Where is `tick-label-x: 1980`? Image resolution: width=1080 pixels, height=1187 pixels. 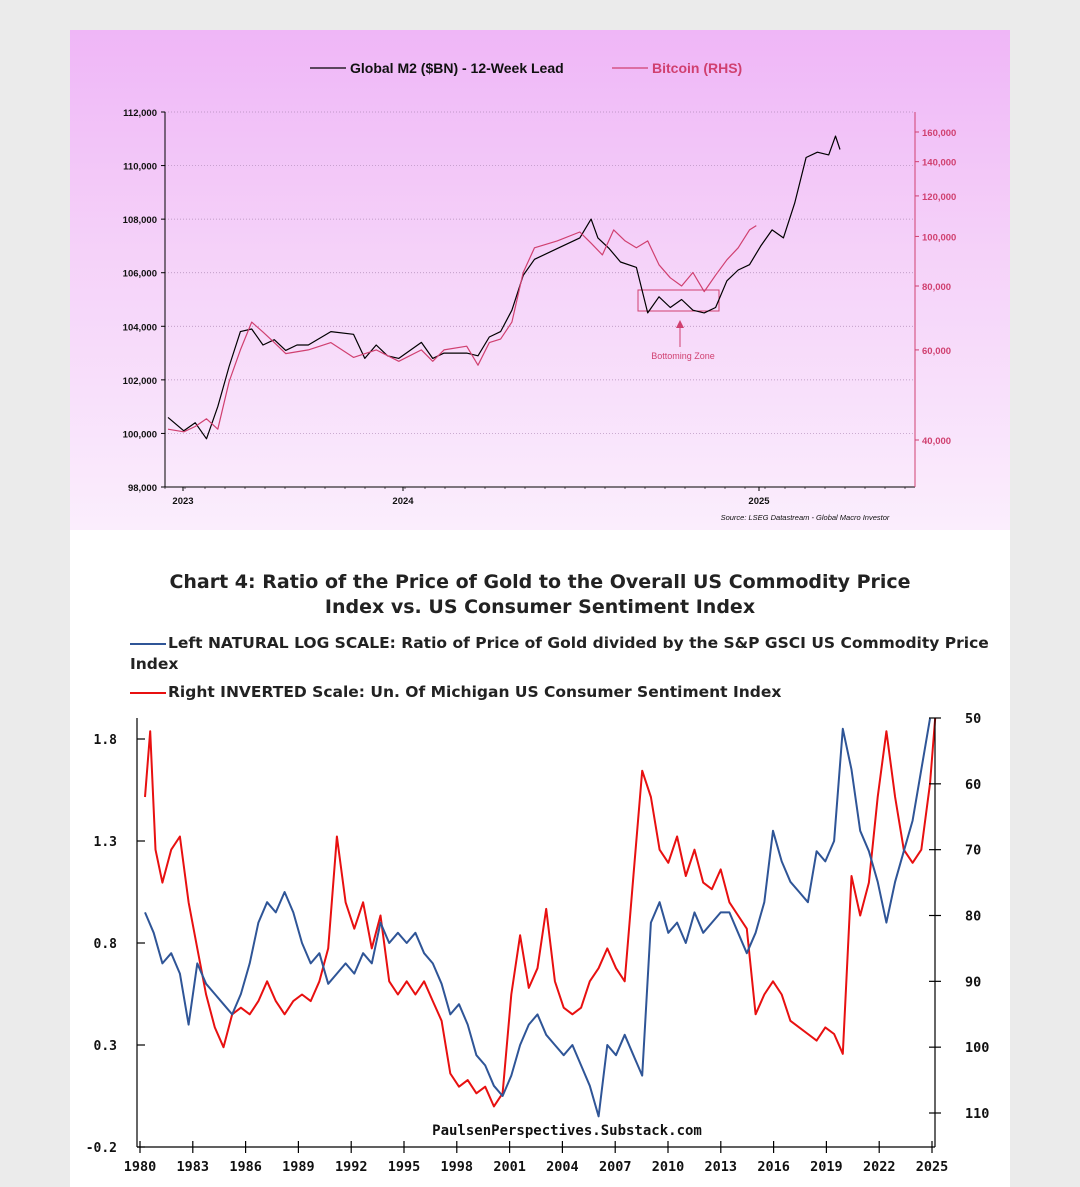 tick-label-x: 1980 is located at coordinates (140, 1167).